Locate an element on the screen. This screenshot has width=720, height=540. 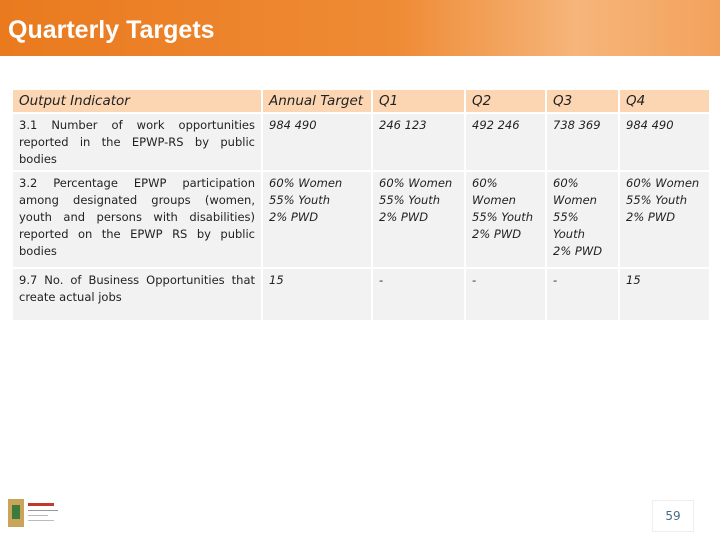
table-cell: 246 123 is located at coordinates (418, 142).